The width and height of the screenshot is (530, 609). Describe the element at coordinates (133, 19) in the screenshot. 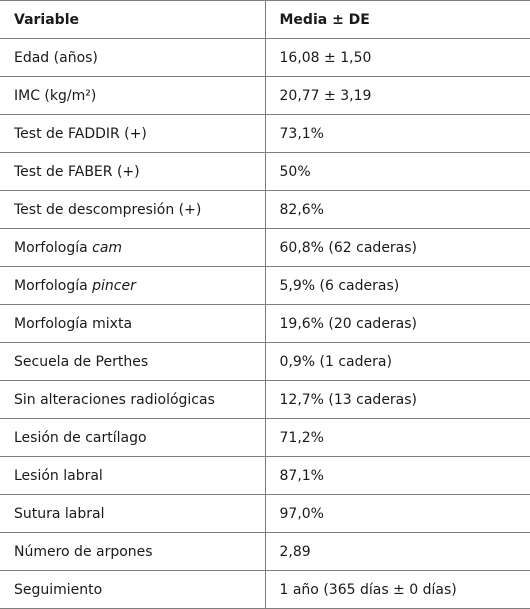

I see `header-variable: Variable` at that location.